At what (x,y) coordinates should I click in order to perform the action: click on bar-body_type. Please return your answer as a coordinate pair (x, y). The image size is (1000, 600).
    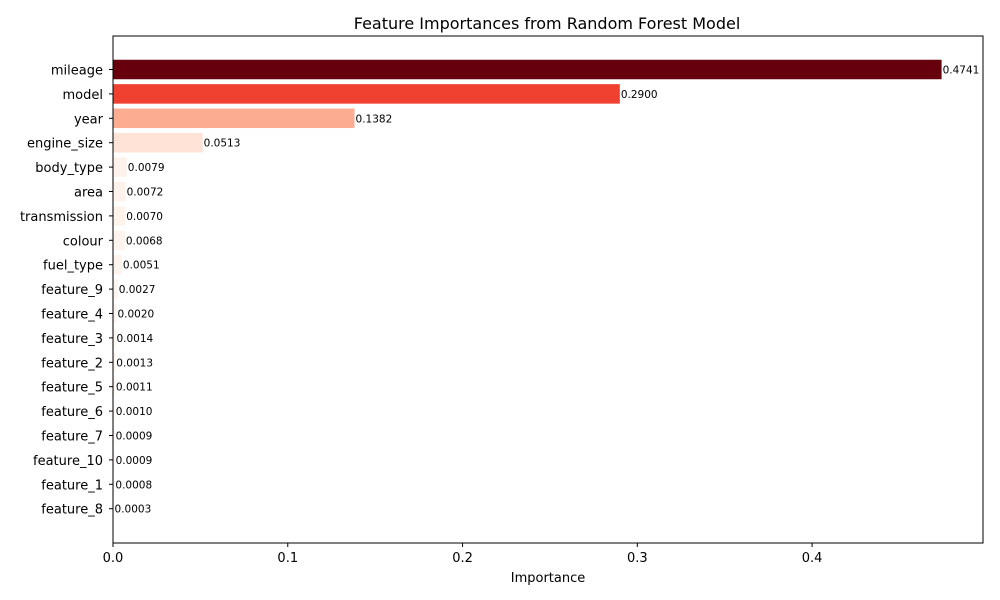
    Looking at the image, I should click on (120, 167).